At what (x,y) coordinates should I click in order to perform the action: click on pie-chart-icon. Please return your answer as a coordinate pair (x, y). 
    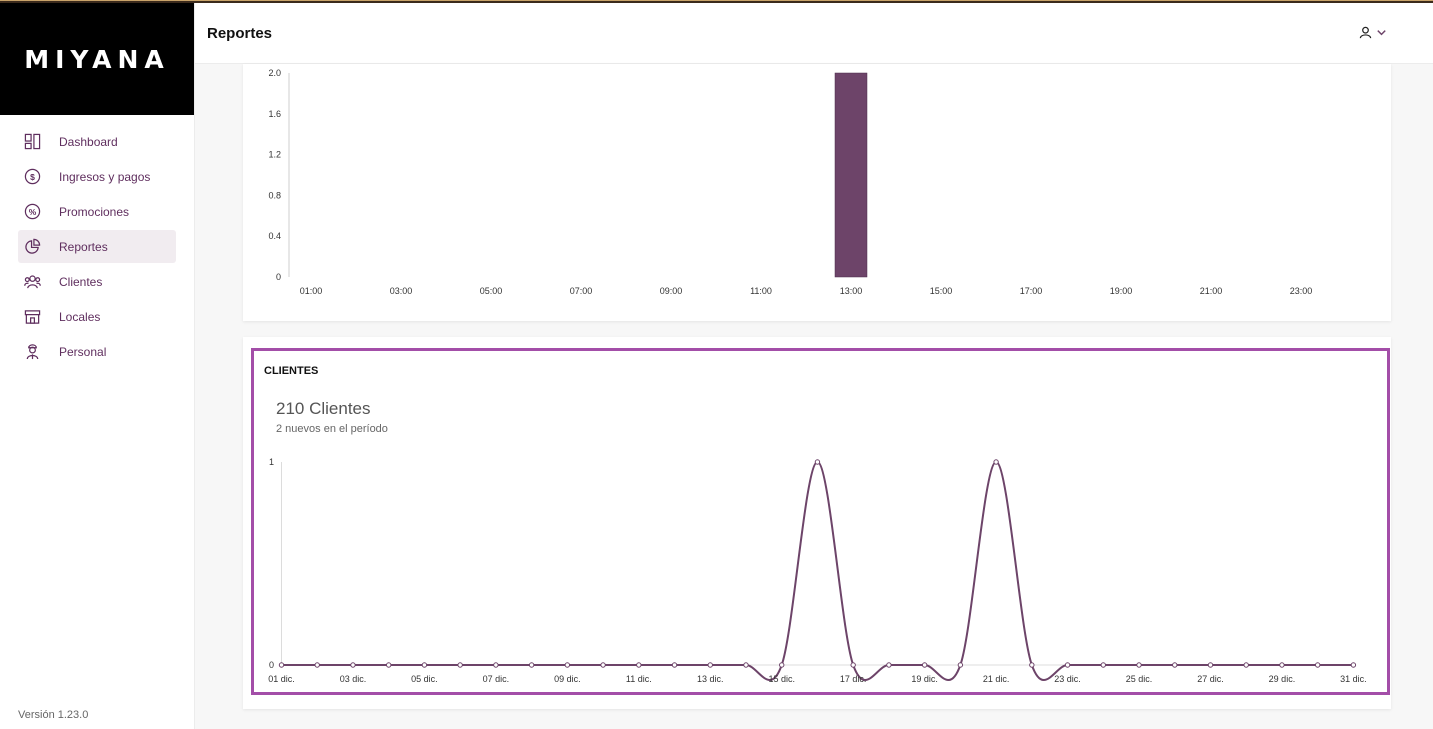
    Looking at the image, I should click on (32, 246).